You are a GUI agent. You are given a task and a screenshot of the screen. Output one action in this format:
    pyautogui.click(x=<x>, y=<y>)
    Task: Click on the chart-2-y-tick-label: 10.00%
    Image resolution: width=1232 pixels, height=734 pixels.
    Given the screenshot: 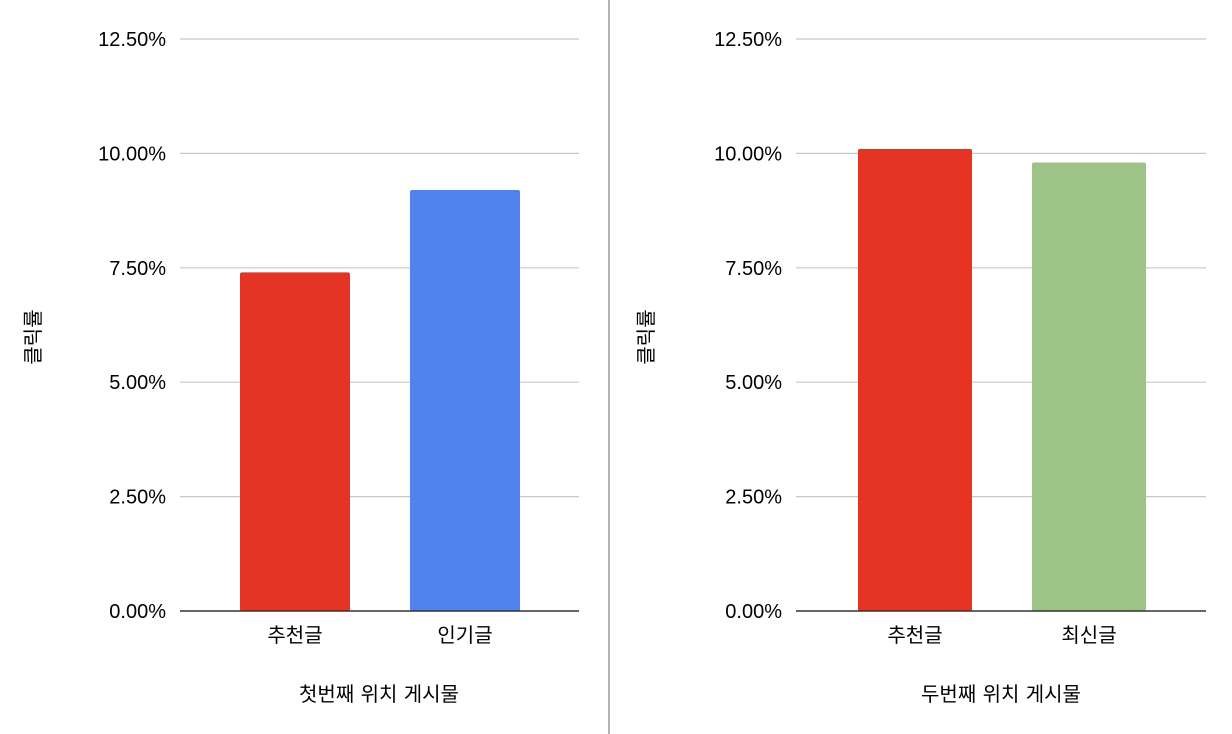 What is the action you would take?
    pyautogui.click(x=748, y=154)
    